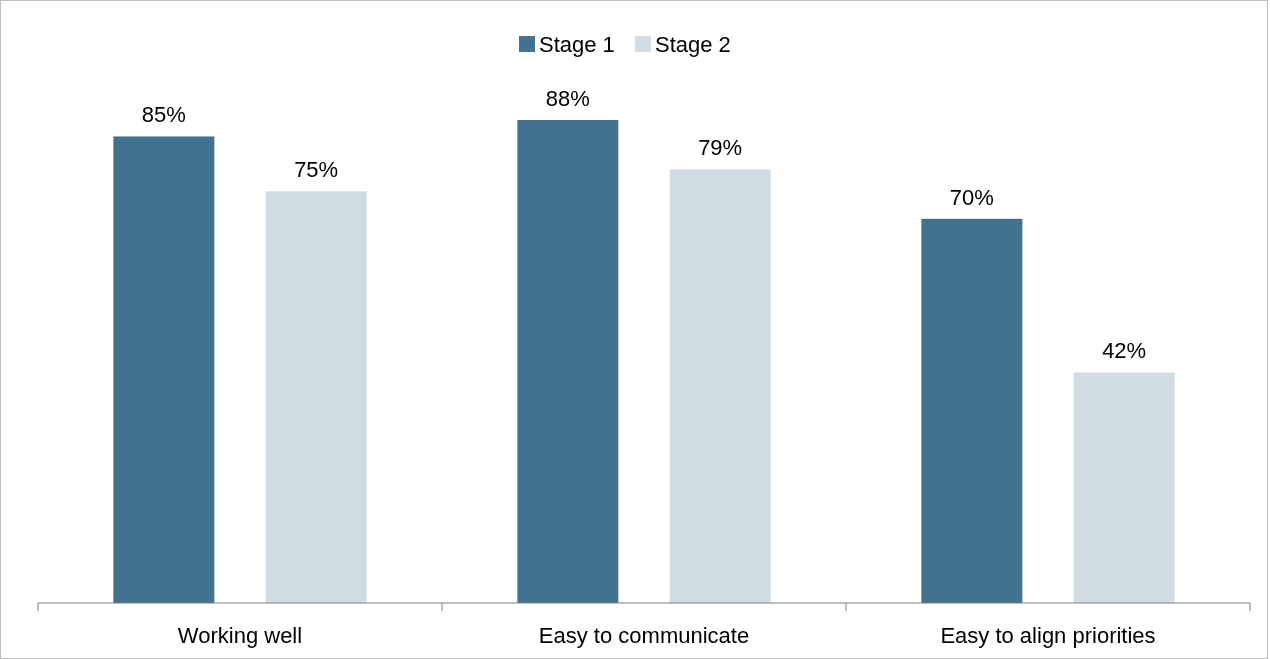 Image resolution: width=1270 pixels, height=659 pixels. What do you see at coordinates (1124, 351) in the screenshot?
I see `data-label: 42%` at bounding box center [1124, 351].